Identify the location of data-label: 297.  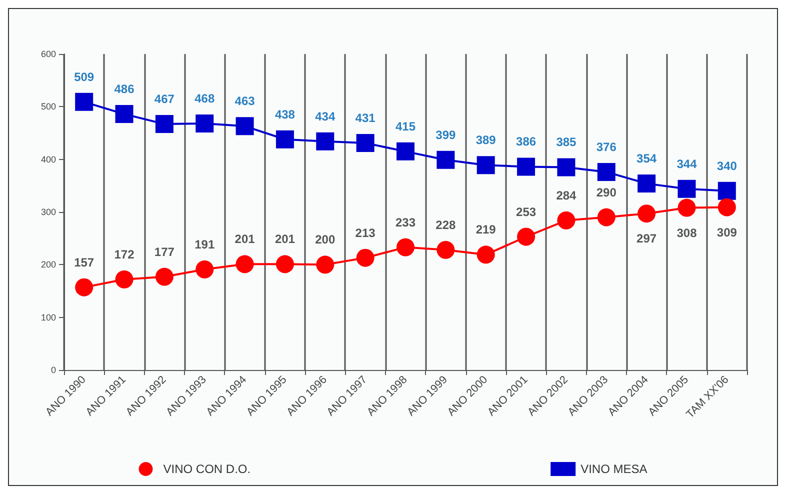
(646, 239).